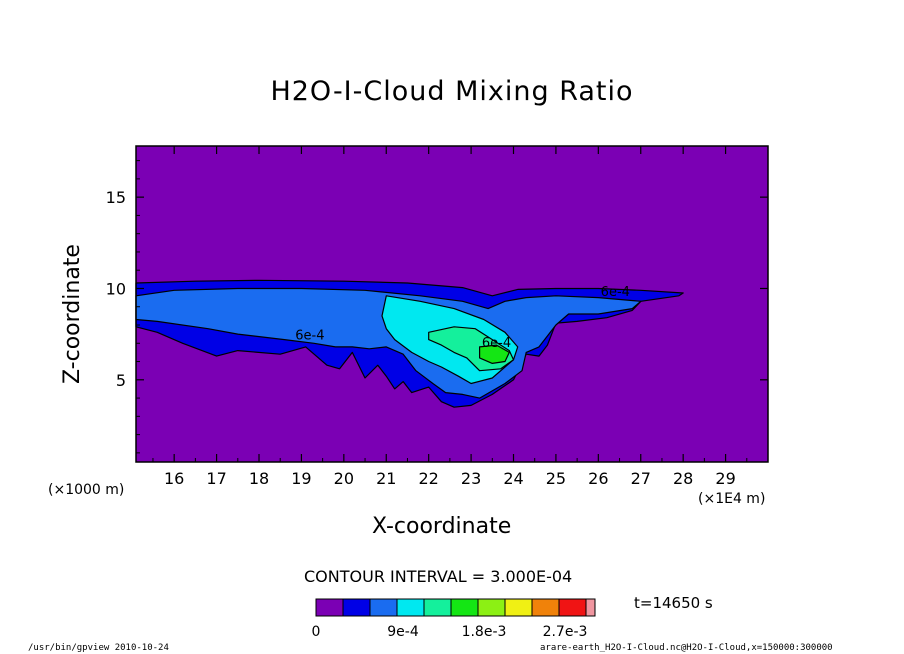 The image size is (904, 654). Describe the element at coordinates (725, 478) in the screenshot. I see `x-tick-label: 29` at that location.